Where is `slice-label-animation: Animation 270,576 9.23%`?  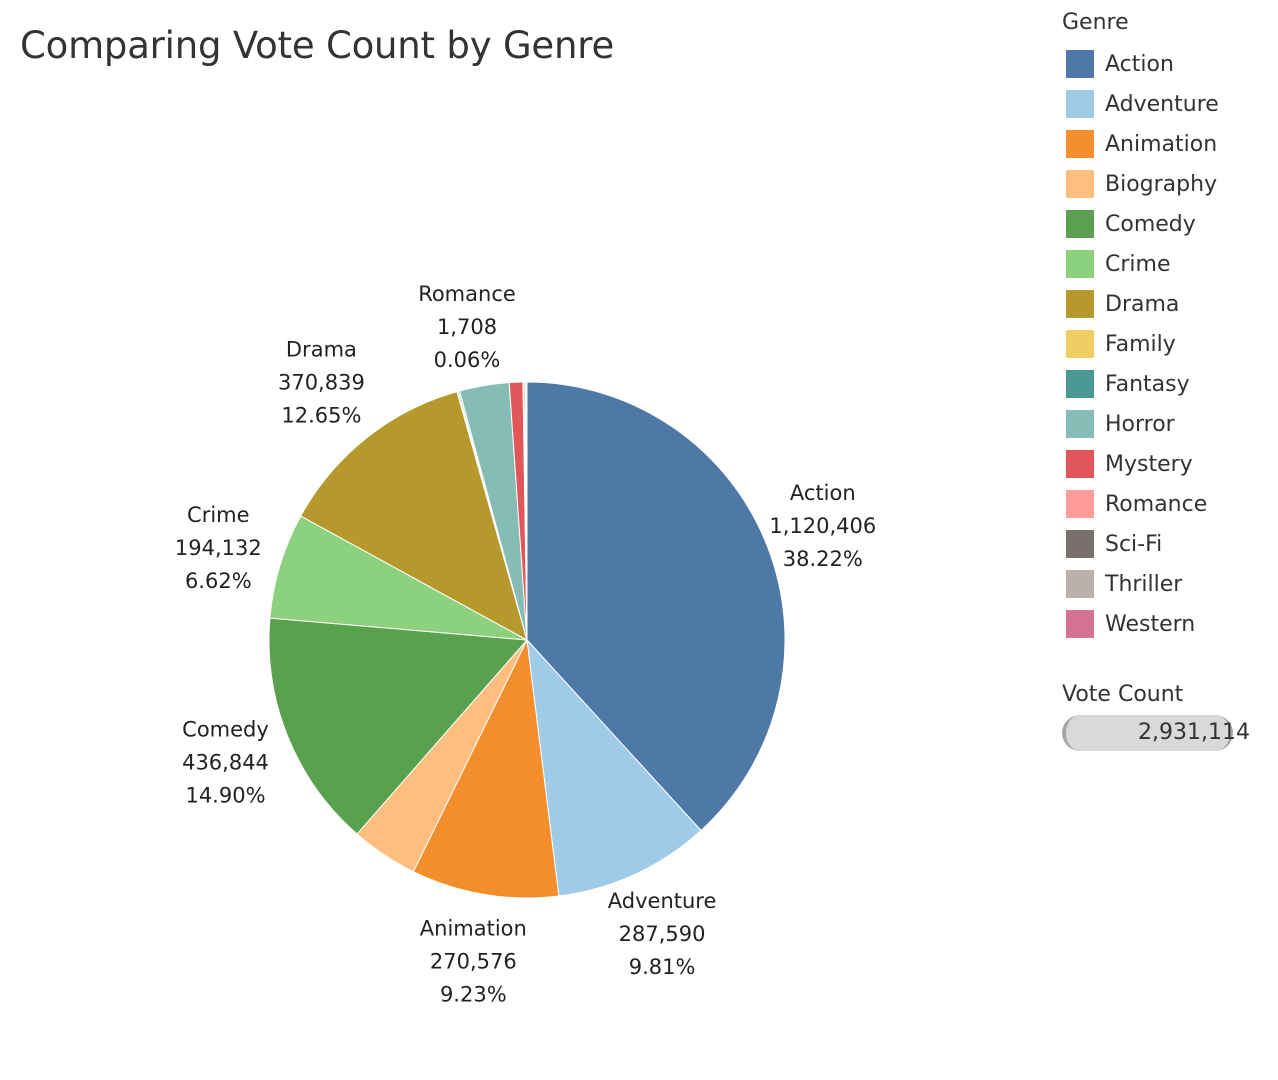 slice-label-animation: Animation 270,576 9.23% is located at coordinates (473, 962).